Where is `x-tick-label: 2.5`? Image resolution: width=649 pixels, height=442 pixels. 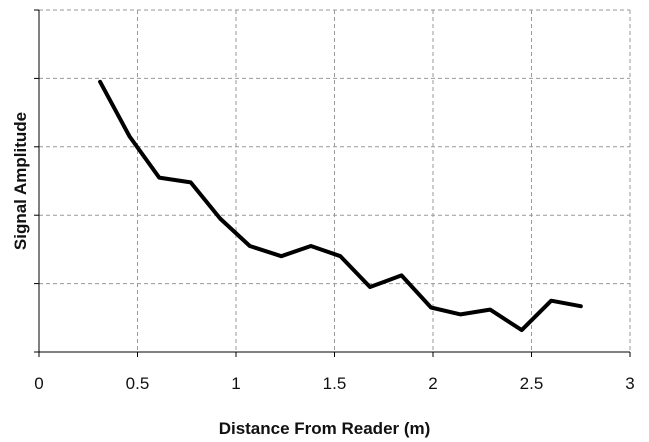
x-tick-label: 2.5 is located at coordinates (532, 383).